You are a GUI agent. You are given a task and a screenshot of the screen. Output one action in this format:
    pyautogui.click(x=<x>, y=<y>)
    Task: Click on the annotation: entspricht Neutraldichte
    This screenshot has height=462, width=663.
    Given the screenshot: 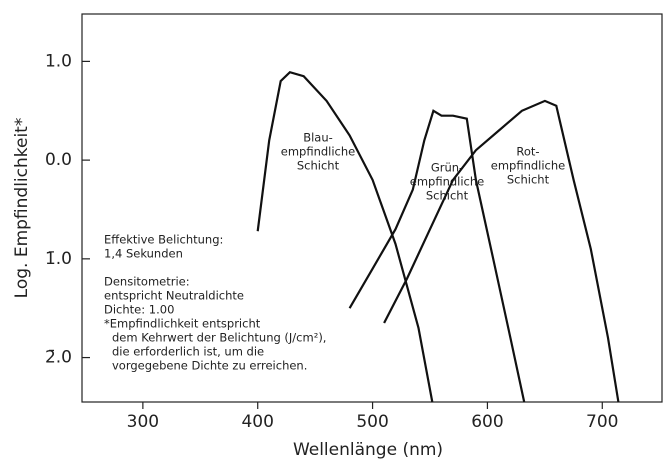 What is the action you would take?
    pyautogui.click(x=174, y=296)
    